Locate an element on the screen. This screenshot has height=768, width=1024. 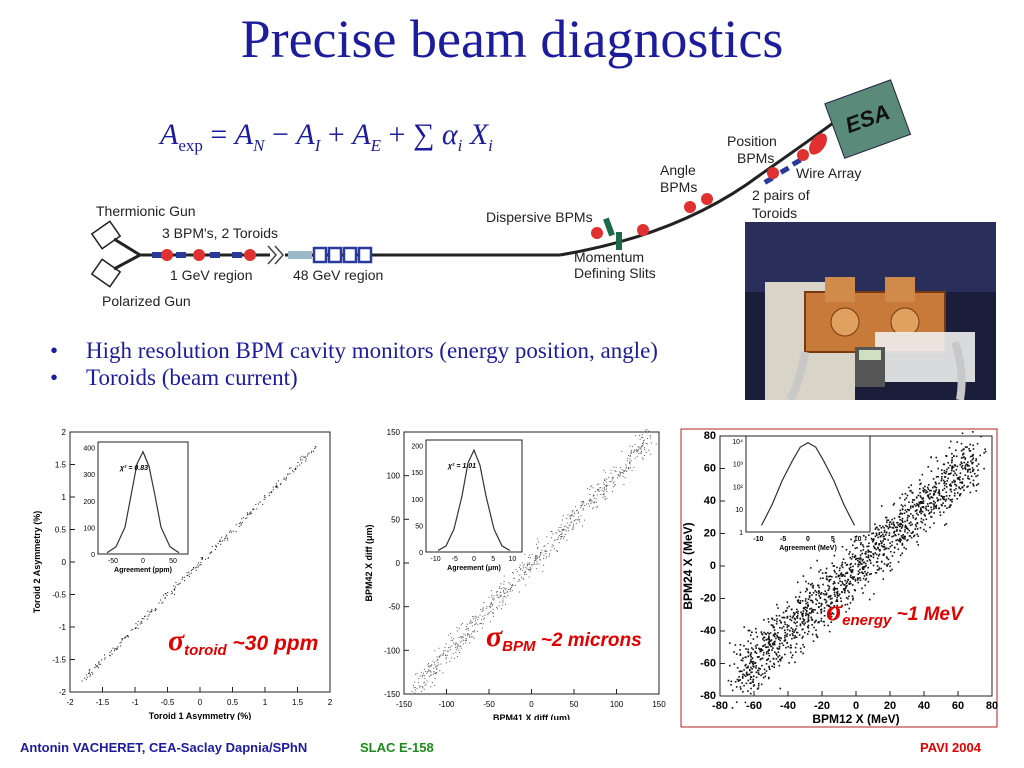
y-tick-label: -20 is located at coordinates (708, 599).